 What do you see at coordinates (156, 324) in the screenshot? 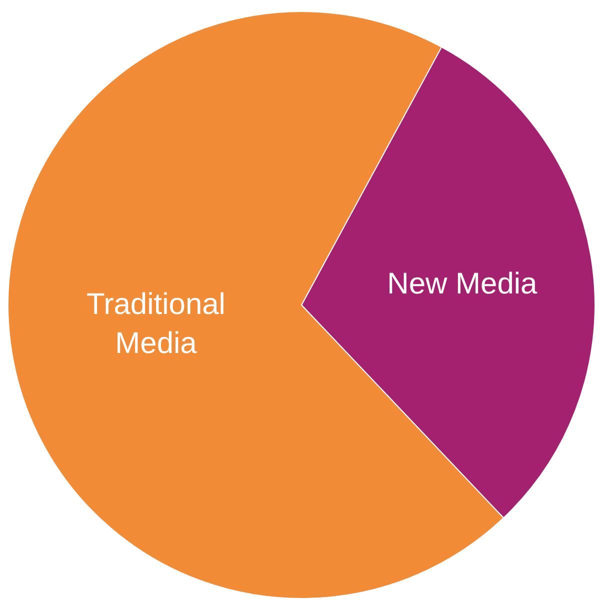
I see `slice-label: Traditional Media` at bounding box center [156, 324].